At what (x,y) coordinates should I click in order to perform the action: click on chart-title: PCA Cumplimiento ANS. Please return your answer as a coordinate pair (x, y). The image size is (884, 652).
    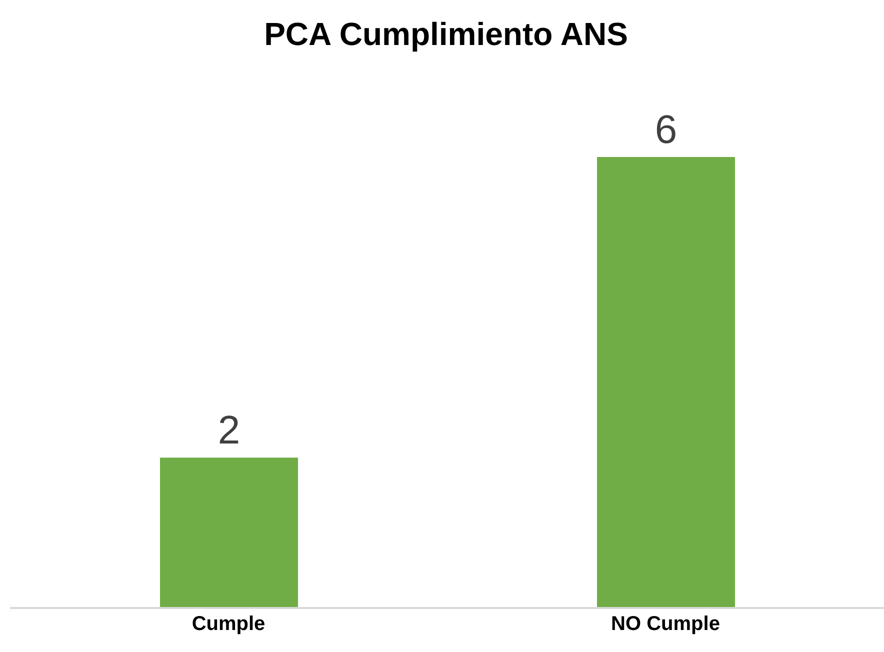
    Looking at the image, I should click on (446, 34).